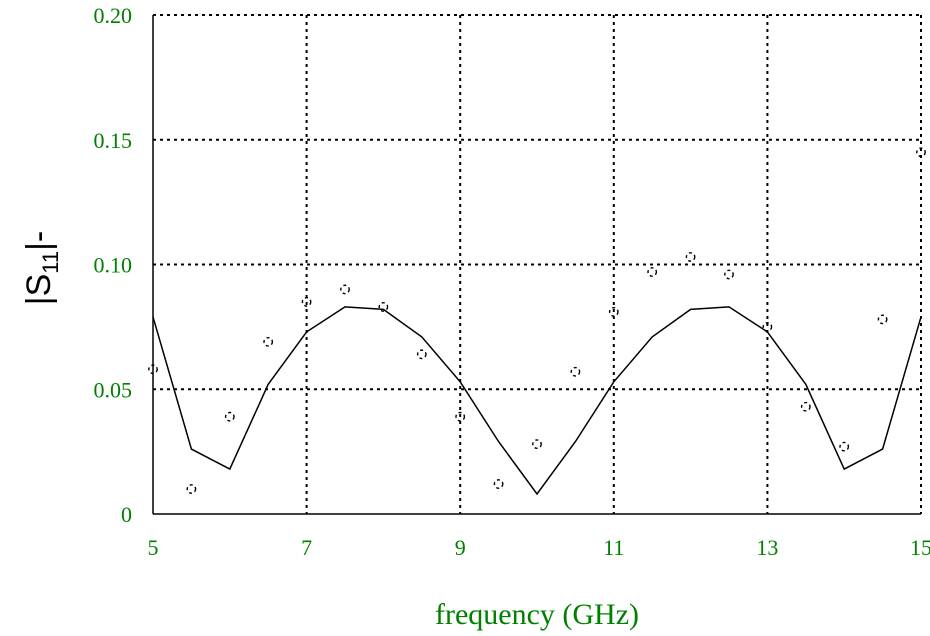  I want to click on y-tick-label: 0.10, so click(113, 265).